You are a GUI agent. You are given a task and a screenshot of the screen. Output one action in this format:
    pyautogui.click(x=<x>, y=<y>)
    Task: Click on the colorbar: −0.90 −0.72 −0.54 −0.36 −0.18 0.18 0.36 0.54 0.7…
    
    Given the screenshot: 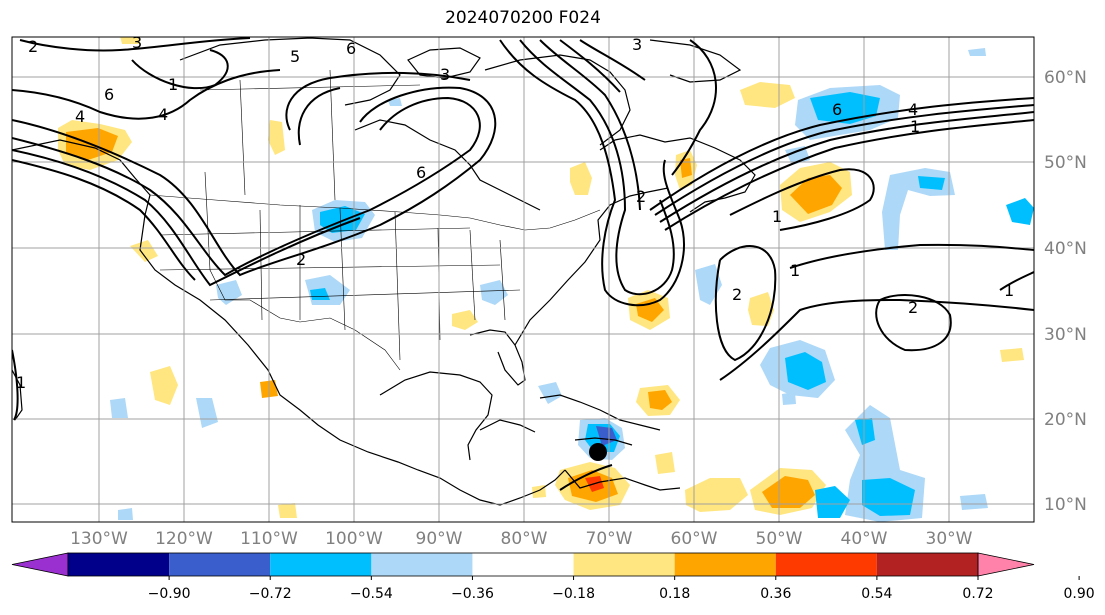 What is the action you would take?
    pyautogui.click(x=553, y=577)
    